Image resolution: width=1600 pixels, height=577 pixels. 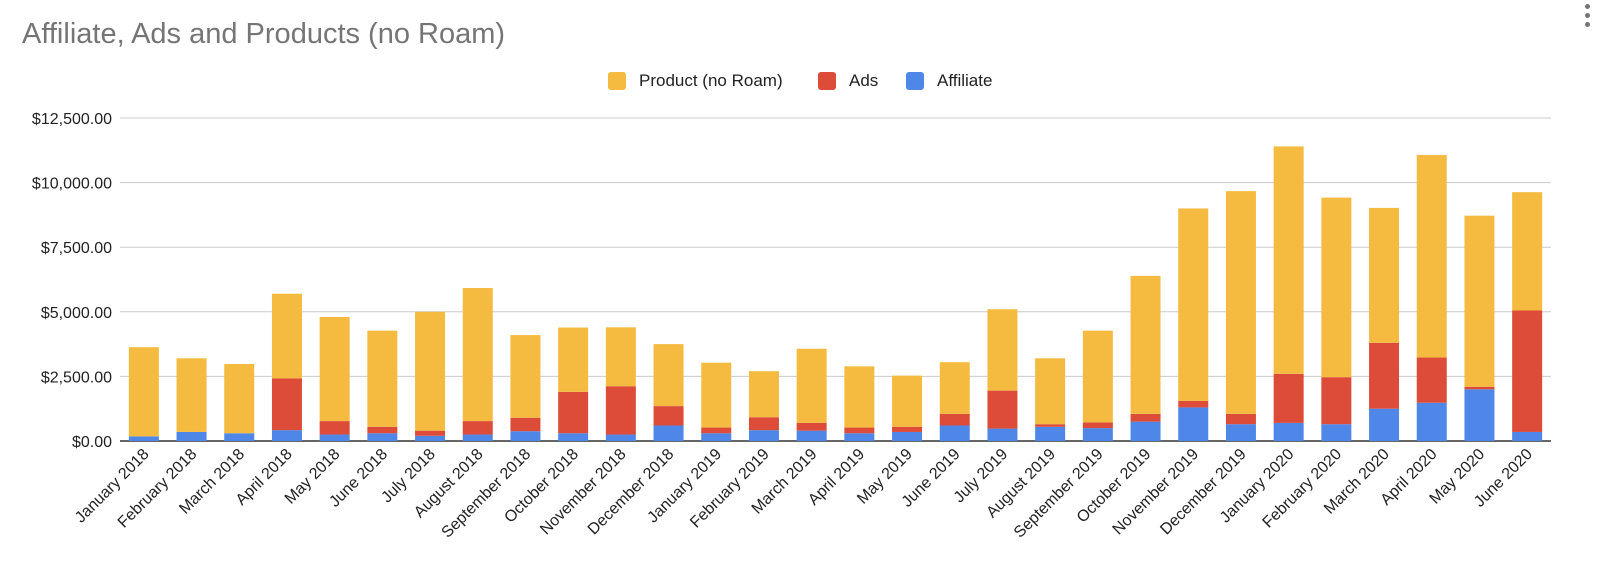 What do you see at coordinates (334, 437) in the screenshot?
I see `bar-affiliate-may-2018` at bounding box center [334, 437].